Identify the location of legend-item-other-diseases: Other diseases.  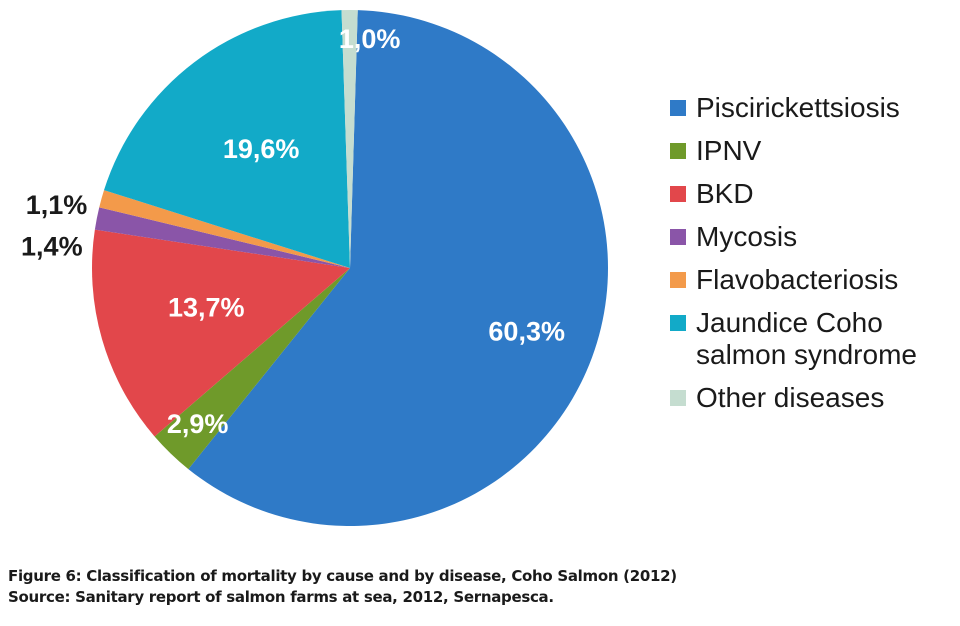
(812, 398).